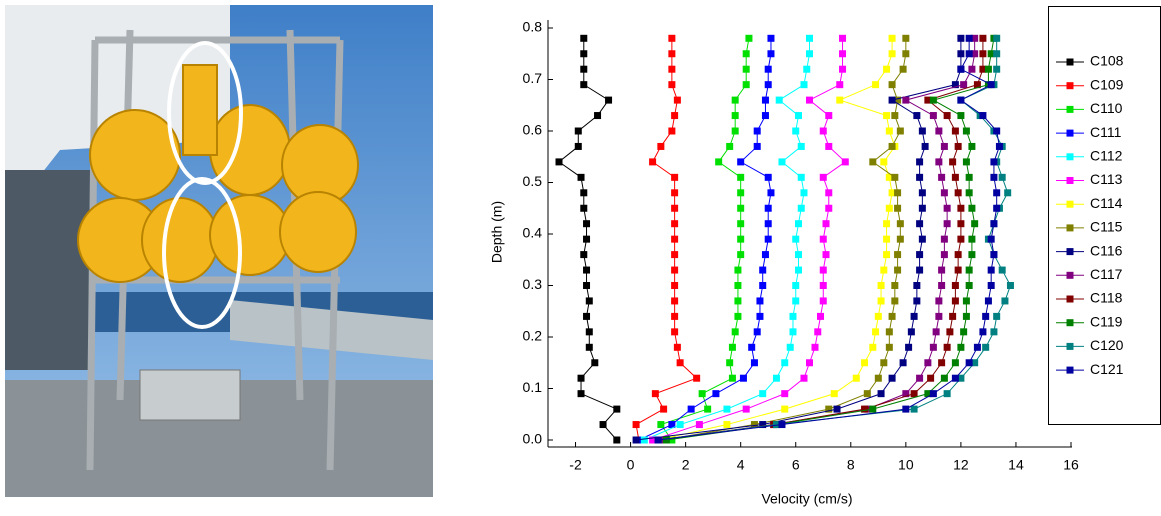 This screenshot has height=516, width=1161. Describe the element at coordinates (533, 284) in the screenshot. I see `y-tick-label: 0.3` at that location.